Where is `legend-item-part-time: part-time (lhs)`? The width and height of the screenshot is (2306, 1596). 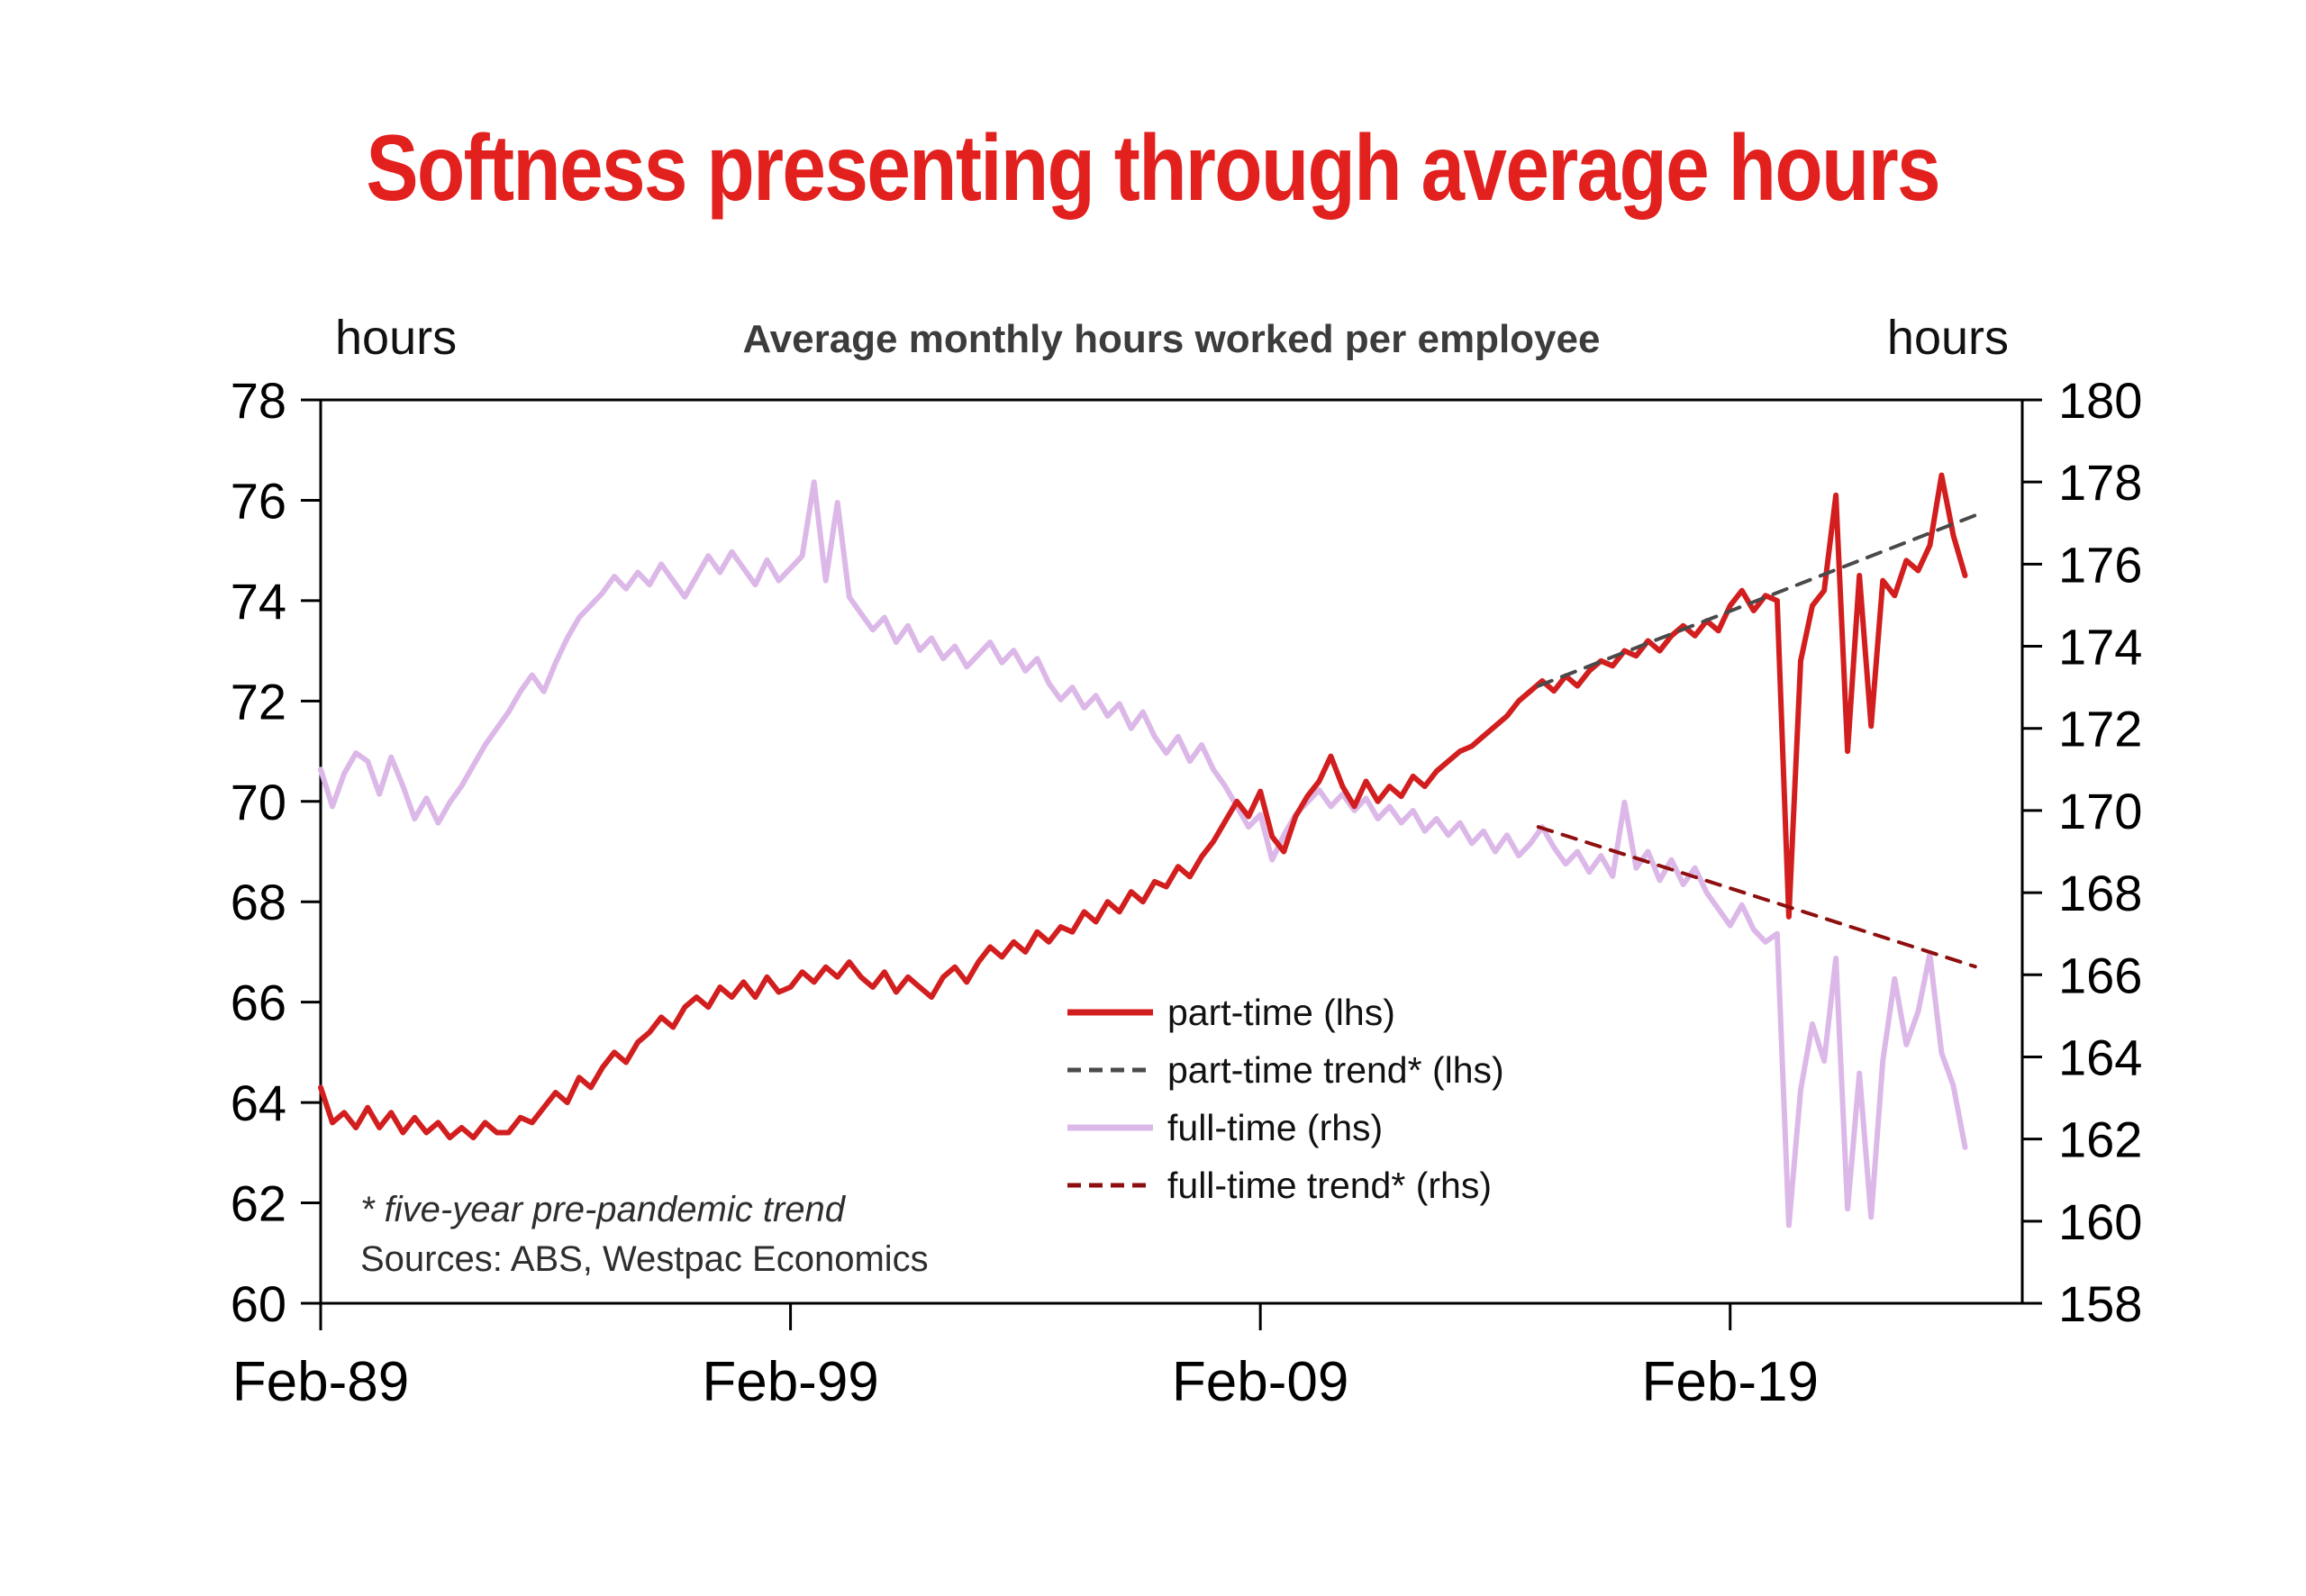 legend-item-part-time: part-time (lhs) is located at coordinates (1285, 1013).